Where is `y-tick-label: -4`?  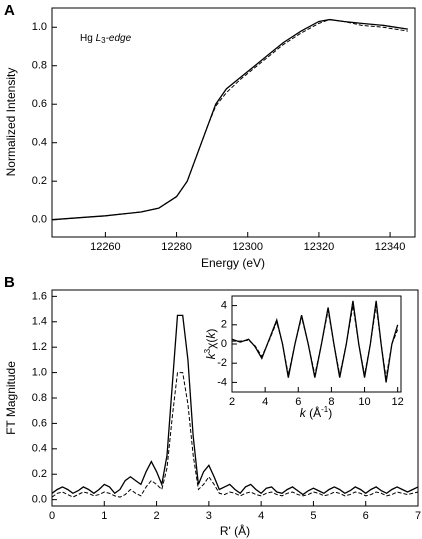
y-tick-label: -4 is located at coordinates (222, 382).